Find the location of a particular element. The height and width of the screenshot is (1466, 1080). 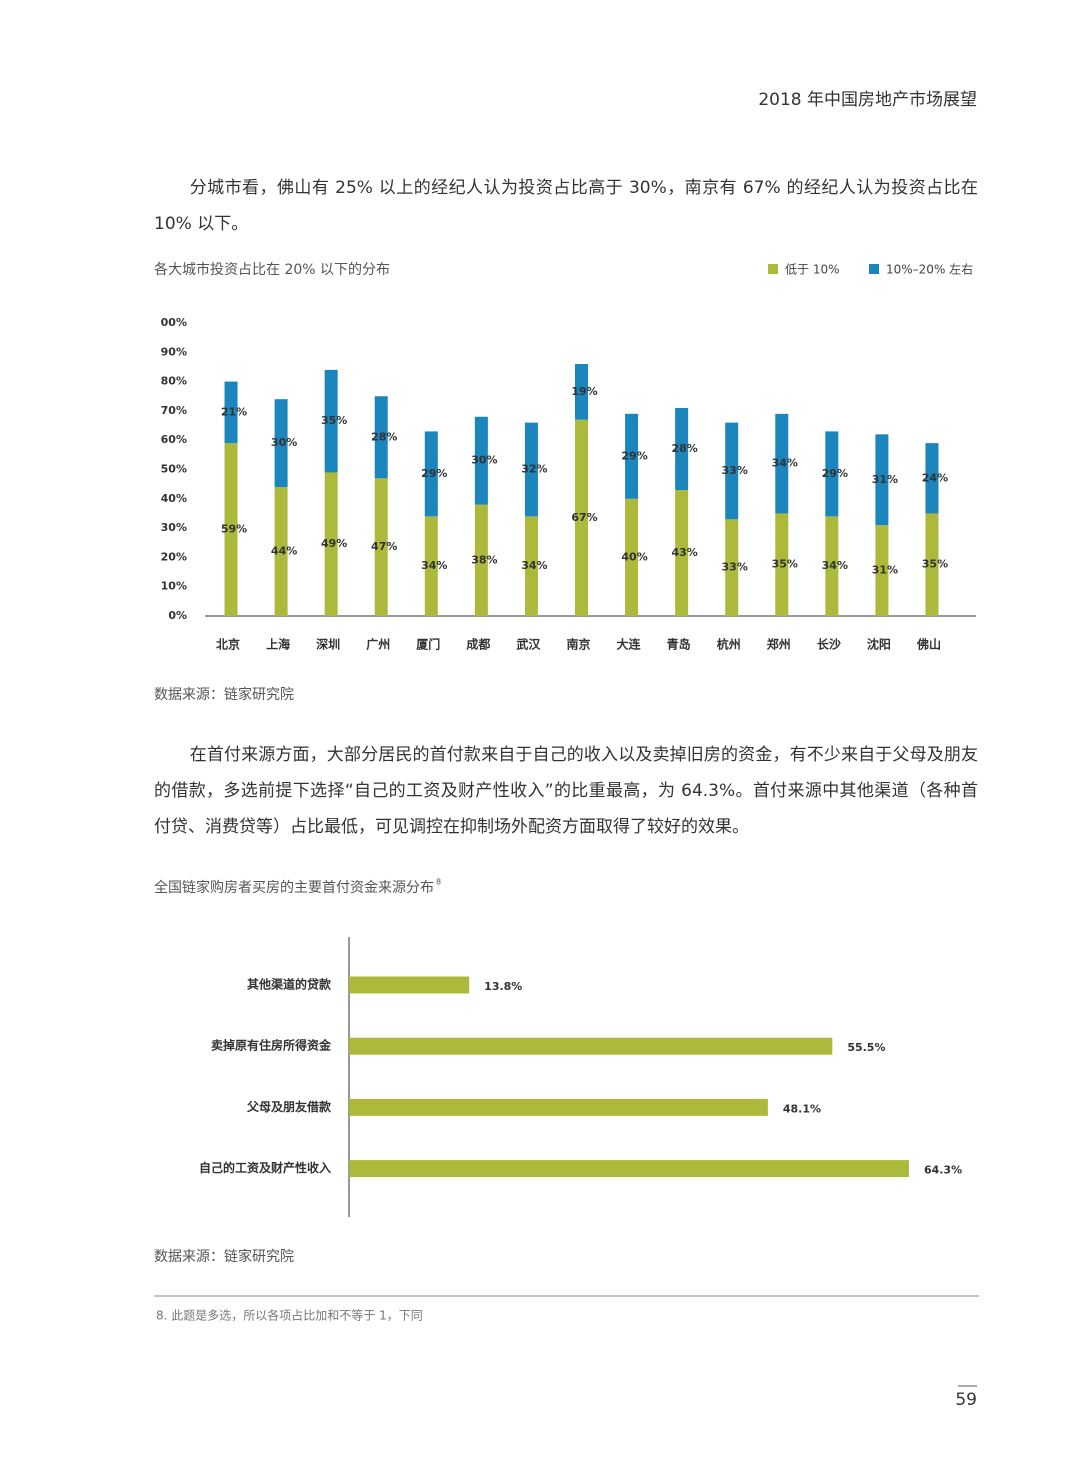

y-tick-label: 60% is located at coordinates (174, 439).